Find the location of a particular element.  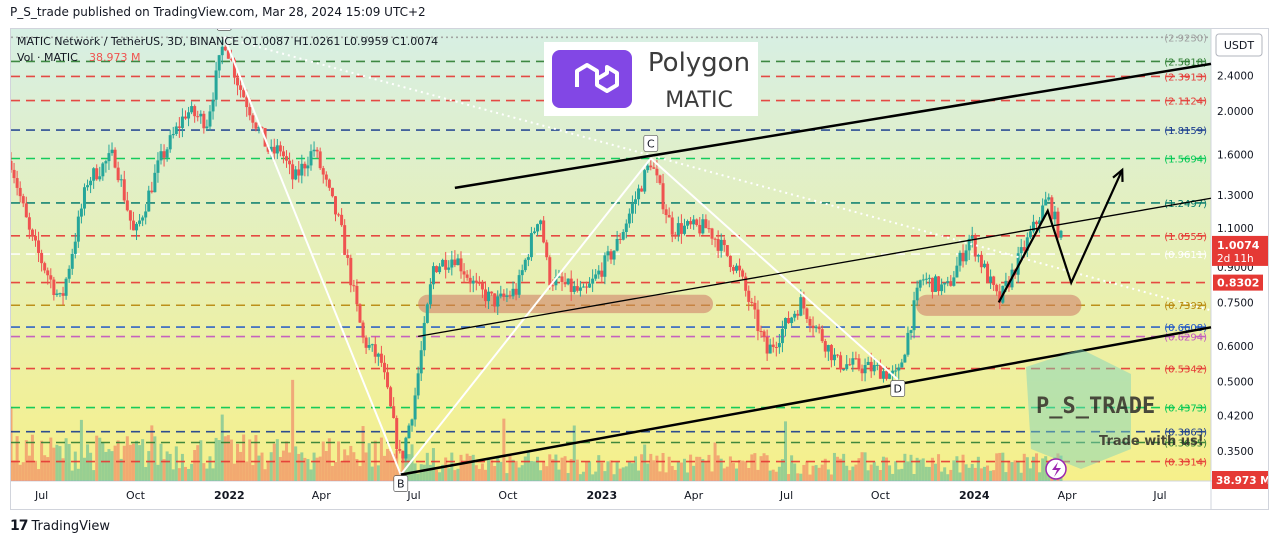

fib-level-label: (1.2497) is located at coordinates (1185, 204).